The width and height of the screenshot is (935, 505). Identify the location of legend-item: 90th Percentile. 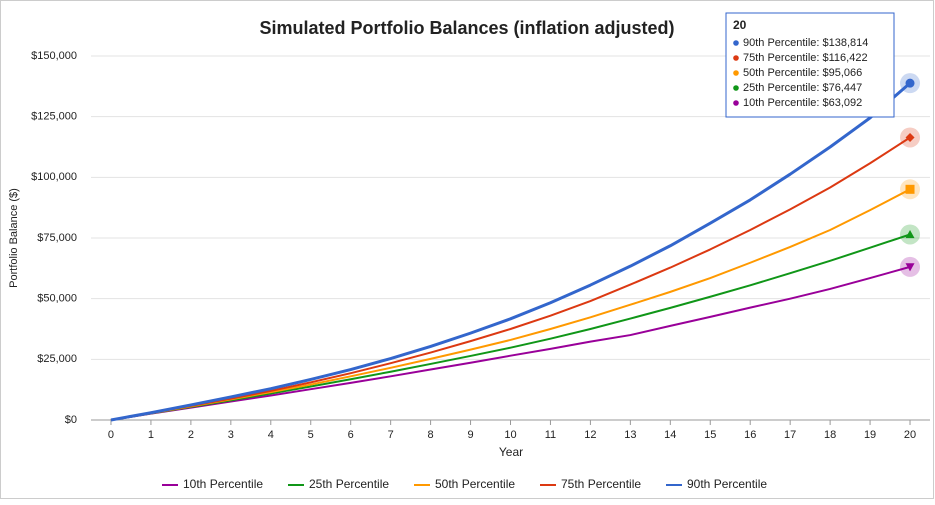
(716, 484).